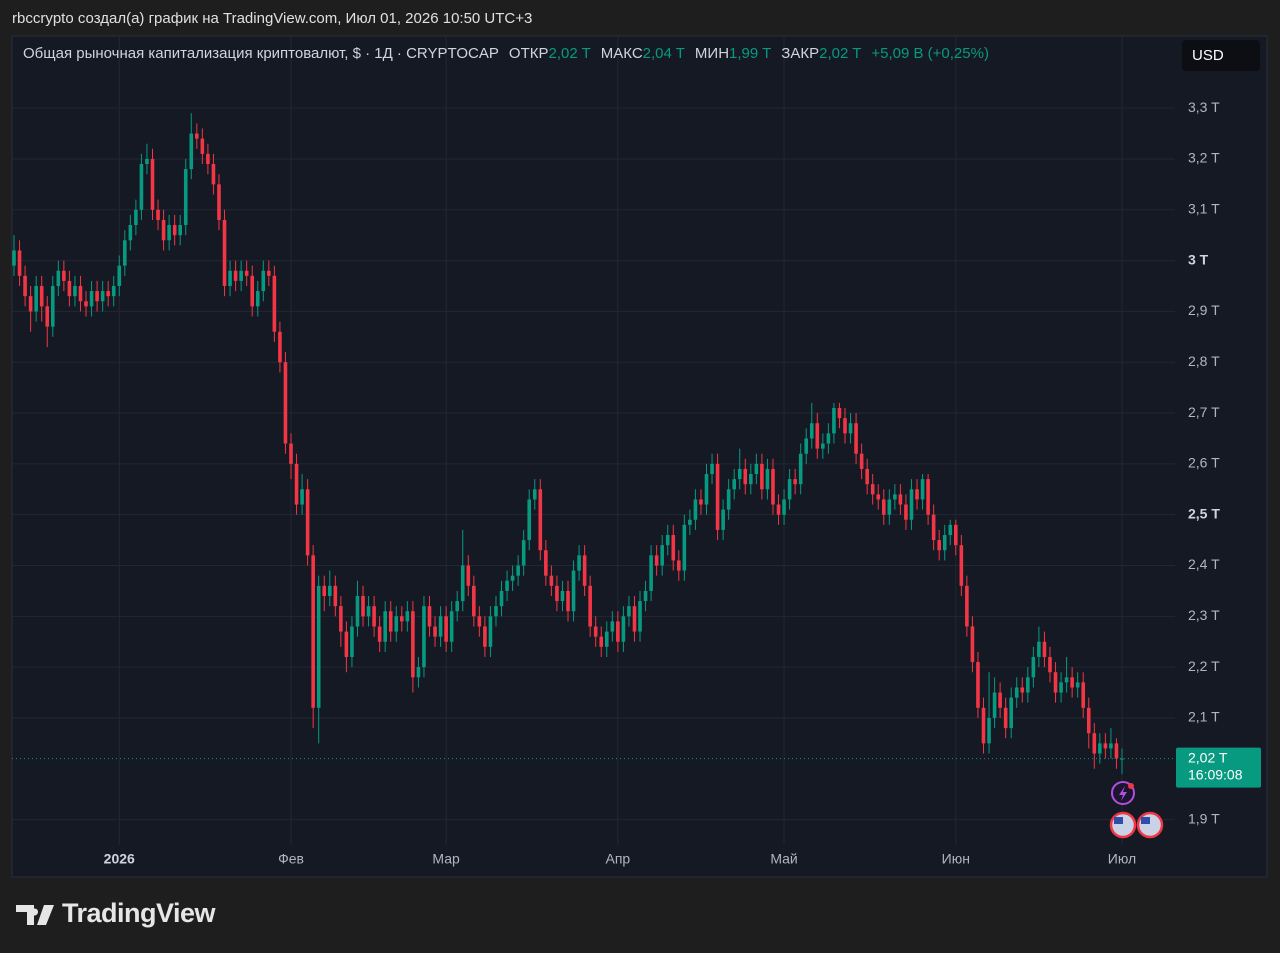  What do you see at coordinates (783, 859) in the screenshot?
I see `x-tick-label: Май` at bounding box center [783, 859].